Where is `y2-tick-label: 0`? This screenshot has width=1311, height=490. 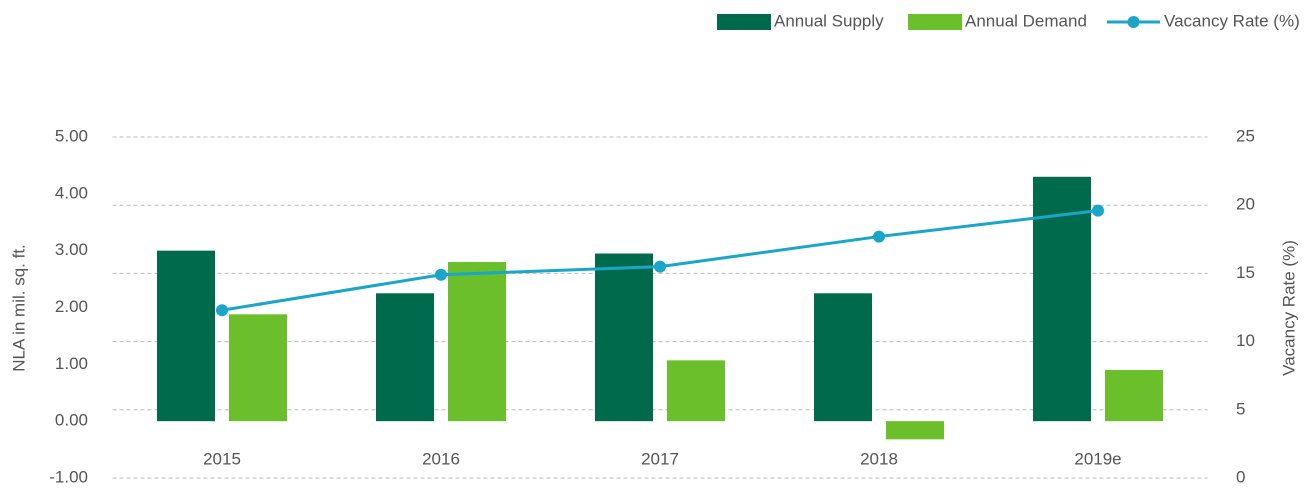
y2-tick-label: 0 is located at coordinates (1240, 476).